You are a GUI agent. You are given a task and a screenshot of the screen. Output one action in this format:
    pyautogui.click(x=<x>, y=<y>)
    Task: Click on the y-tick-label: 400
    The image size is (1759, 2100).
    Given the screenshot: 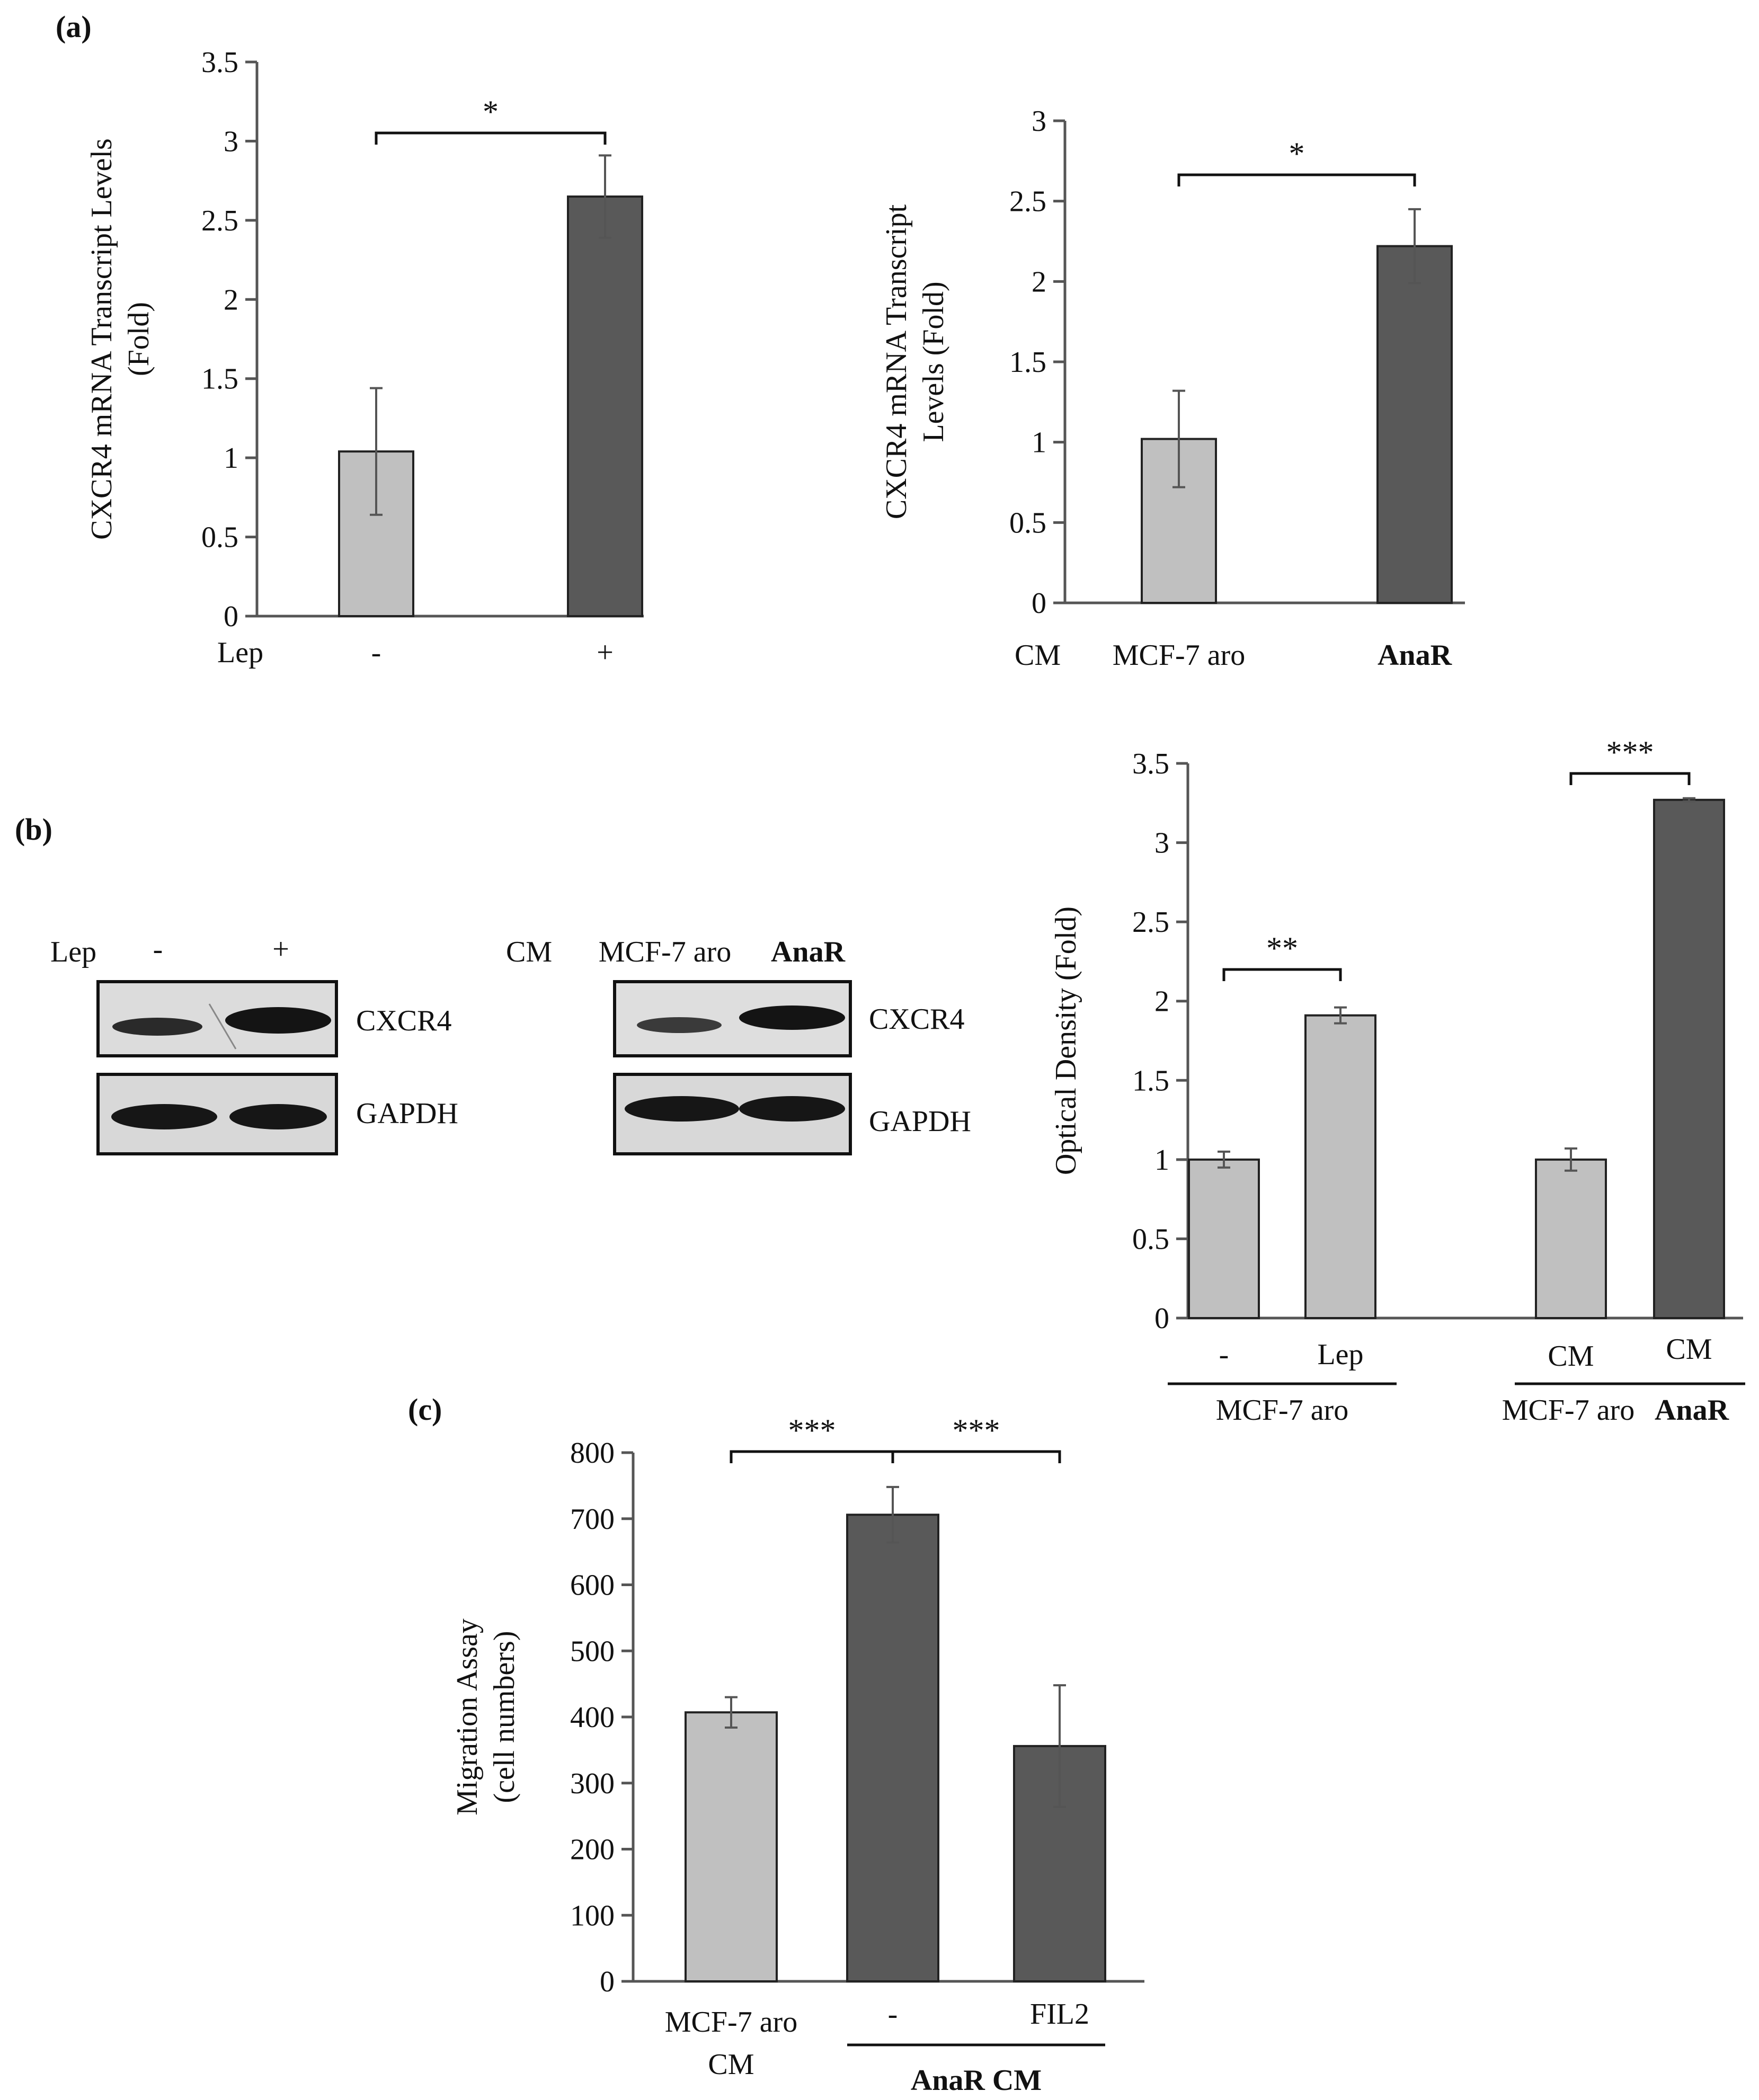 What is the action you would take?
    pyautogui.click(x=592, y=1717)
    